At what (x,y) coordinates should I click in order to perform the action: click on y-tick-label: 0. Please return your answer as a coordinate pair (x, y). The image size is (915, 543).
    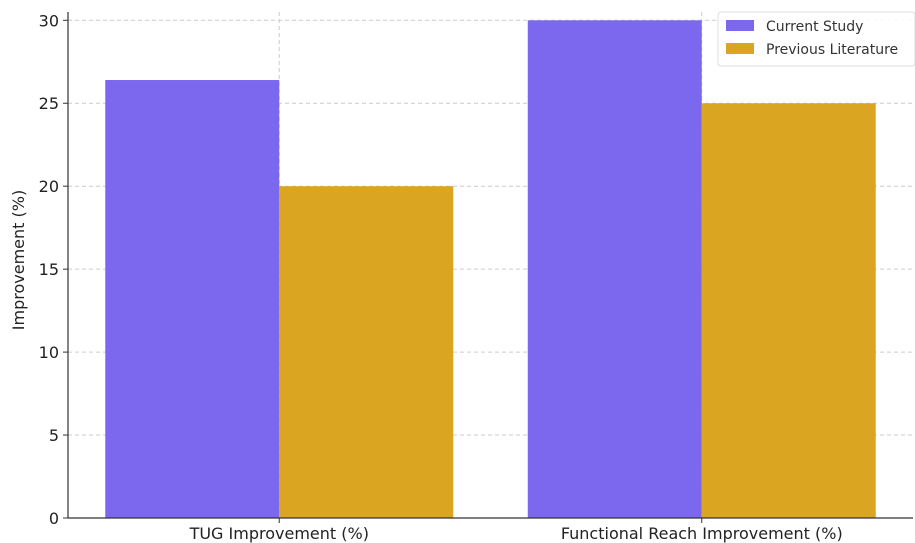
    Looking at the image, I should click on (54, 518).